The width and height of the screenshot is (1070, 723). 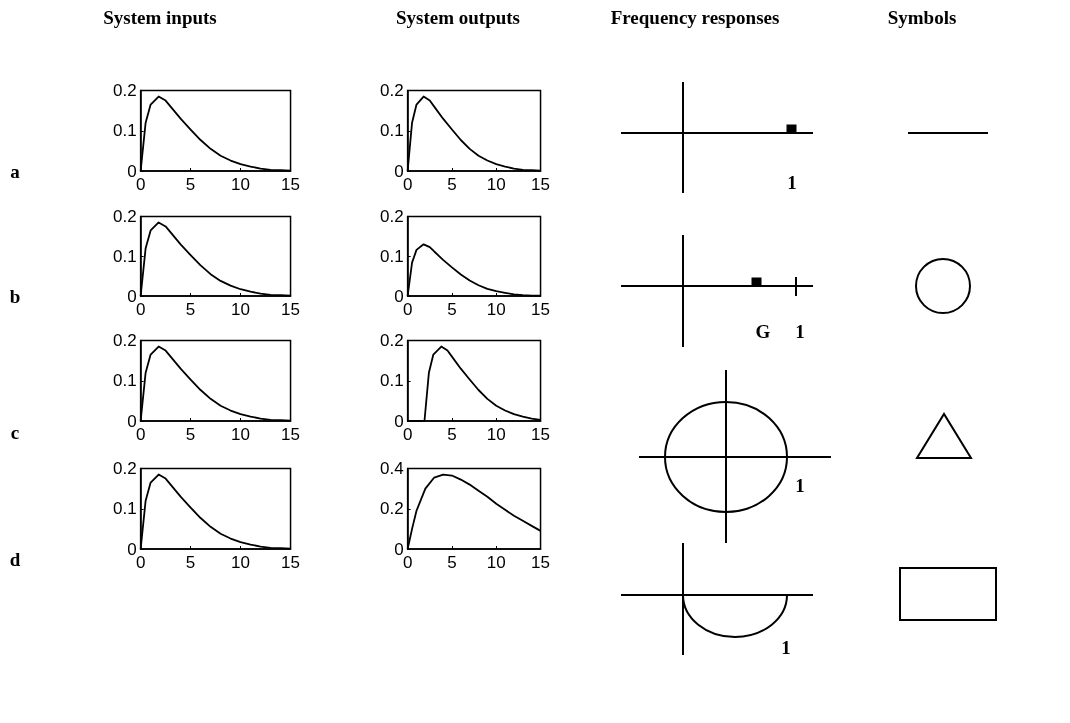 What do you see at coordinates (763, 332) in the screenshot?
I see `text: G` at bounding box center [763, 332].